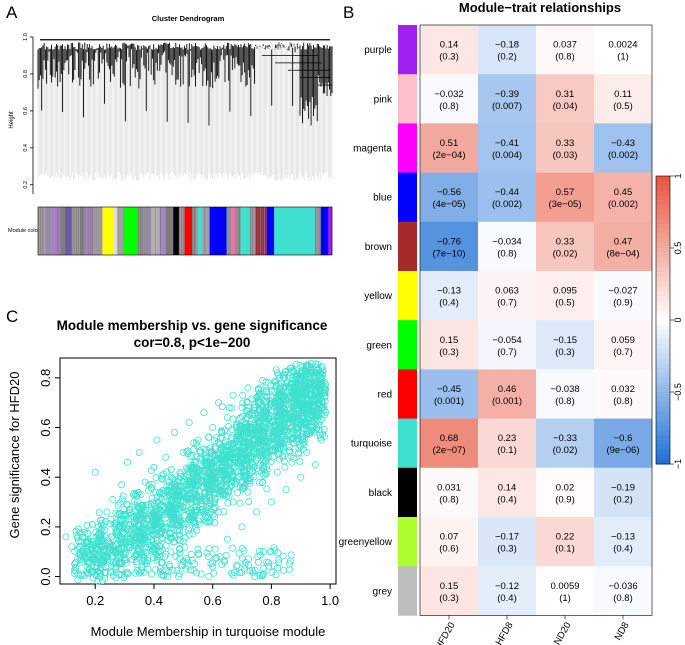 Image resolution: width=685 pixels, height=645 pixels. I want to click on heatmap-cell-pvalue: (1), so click(565, 598).